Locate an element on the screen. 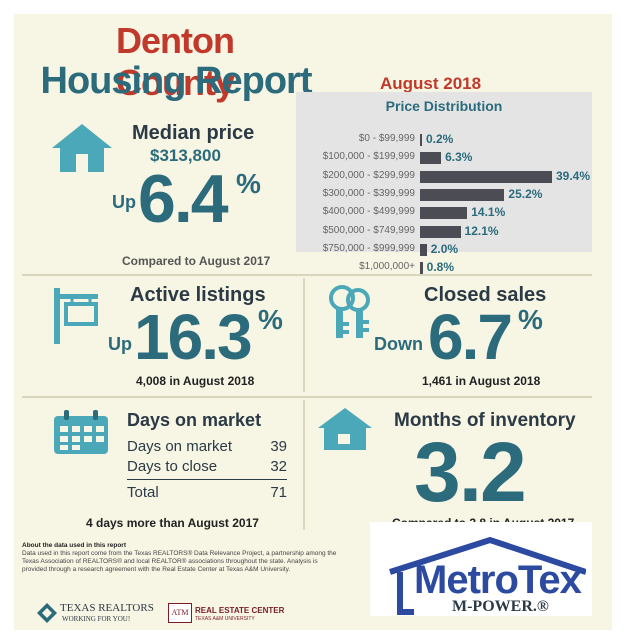 This screenshot has width=640, height=644. price-range-label: $200,000 - $299,999 is located at coordinates (368, 175).